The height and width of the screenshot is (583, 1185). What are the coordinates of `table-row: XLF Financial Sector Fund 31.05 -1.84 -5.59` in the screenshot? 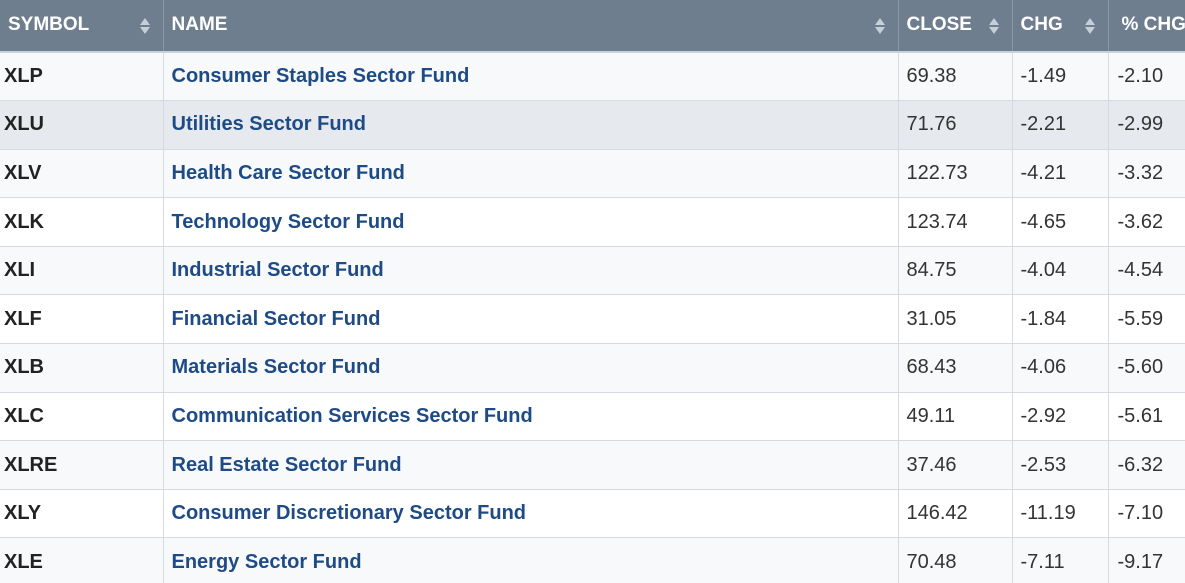 It's located at (592, 319).